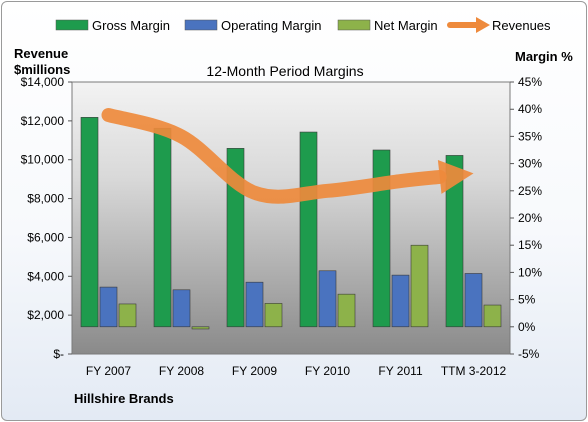 The width and height of the screenshot is (588, 422). I want to click on revenue-line-series, so click(287, 156).